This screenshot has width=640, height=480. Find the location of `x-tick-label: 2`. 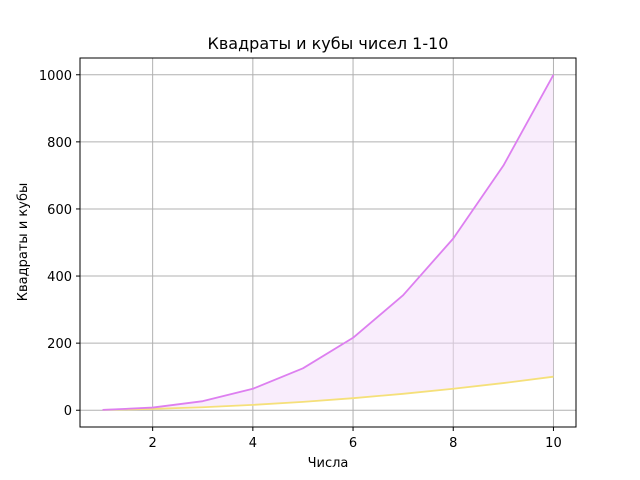

x-tick-label: 2 is located at coordinates (153, 443).